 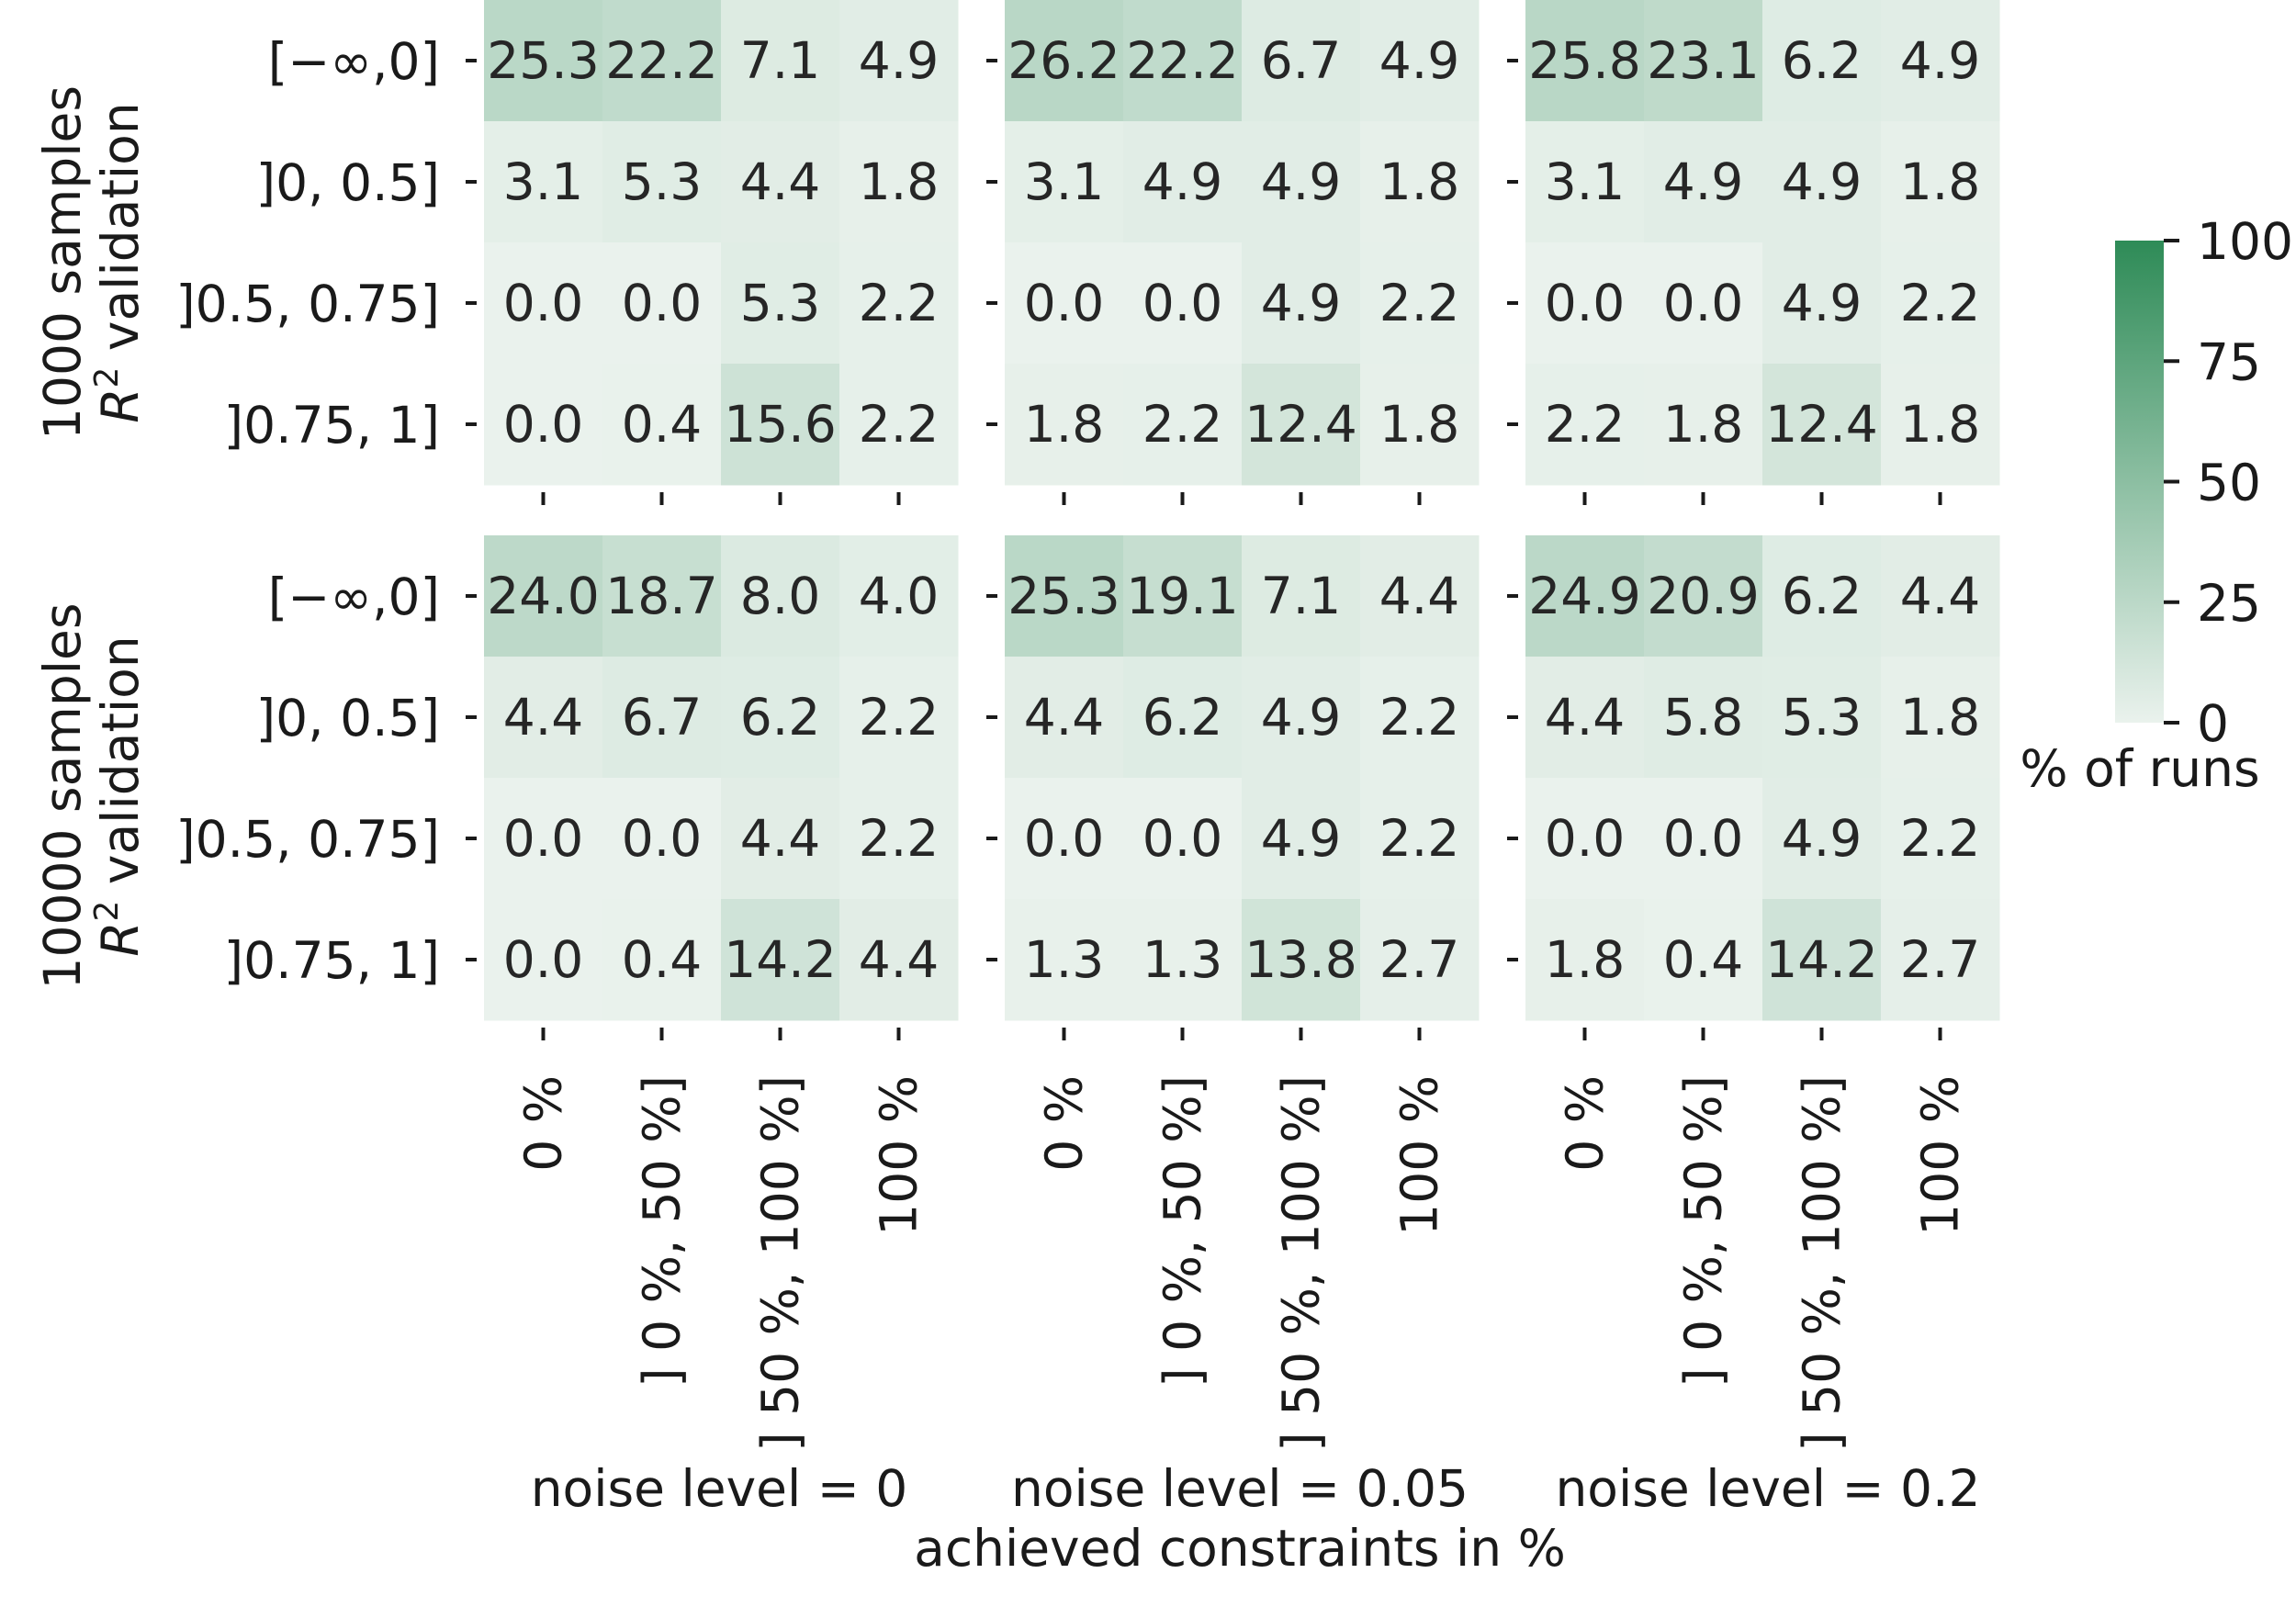 What do you see at coordinates (354, 597) in the screenshot?
I see `y-tick-label: [−∞,0]` at bounding box center [354, 597].